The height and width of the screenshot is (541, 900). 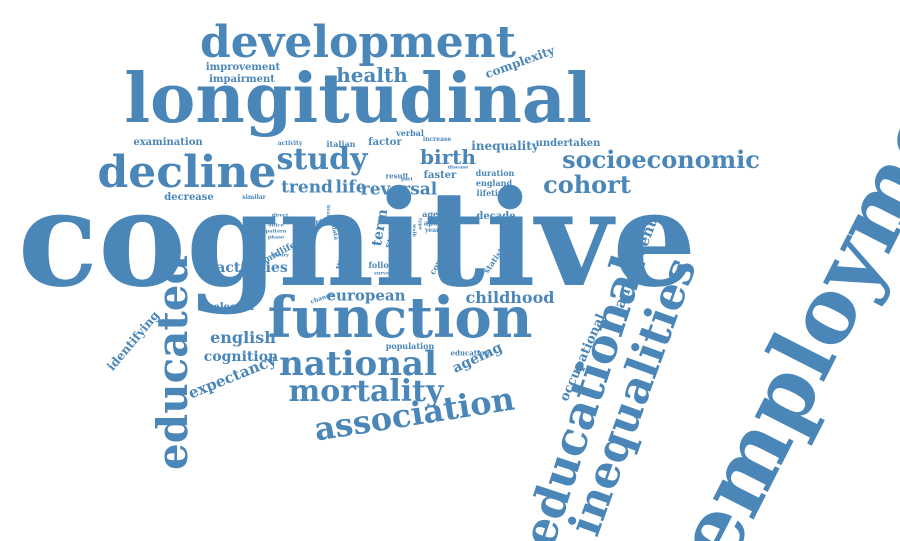 What do you see at coordinates (661, 159) in the screenshot?
I see `word-socioeconomic: socioeconomic` at bounding box center [661, 159].